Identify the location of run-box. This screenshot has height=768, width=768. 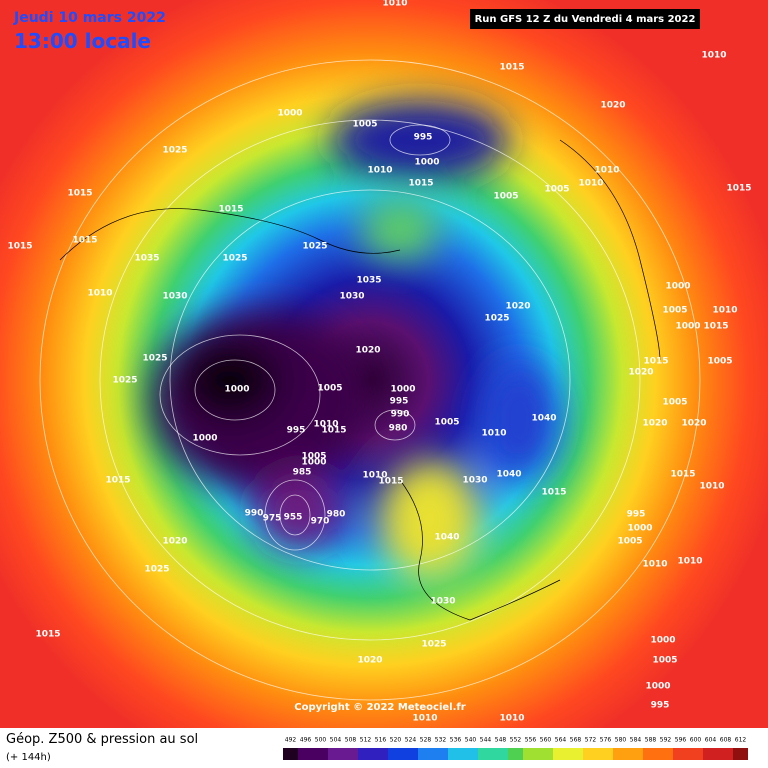
(585, 19).